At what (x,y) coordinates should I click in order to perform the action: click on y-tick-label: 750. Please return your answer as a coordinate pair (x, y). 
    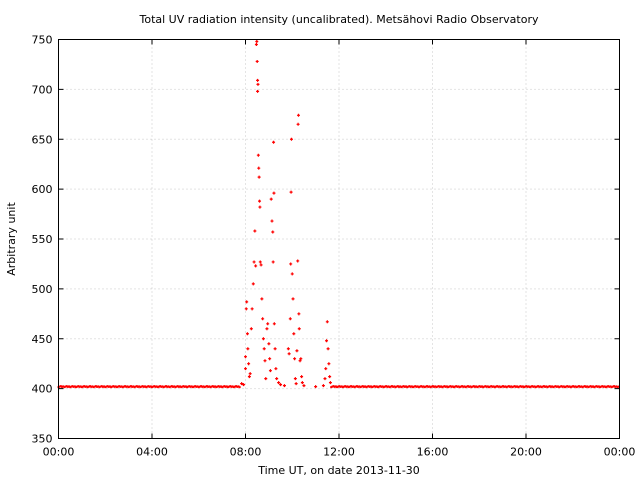
    Looking at the image, I should click on (42, 40).